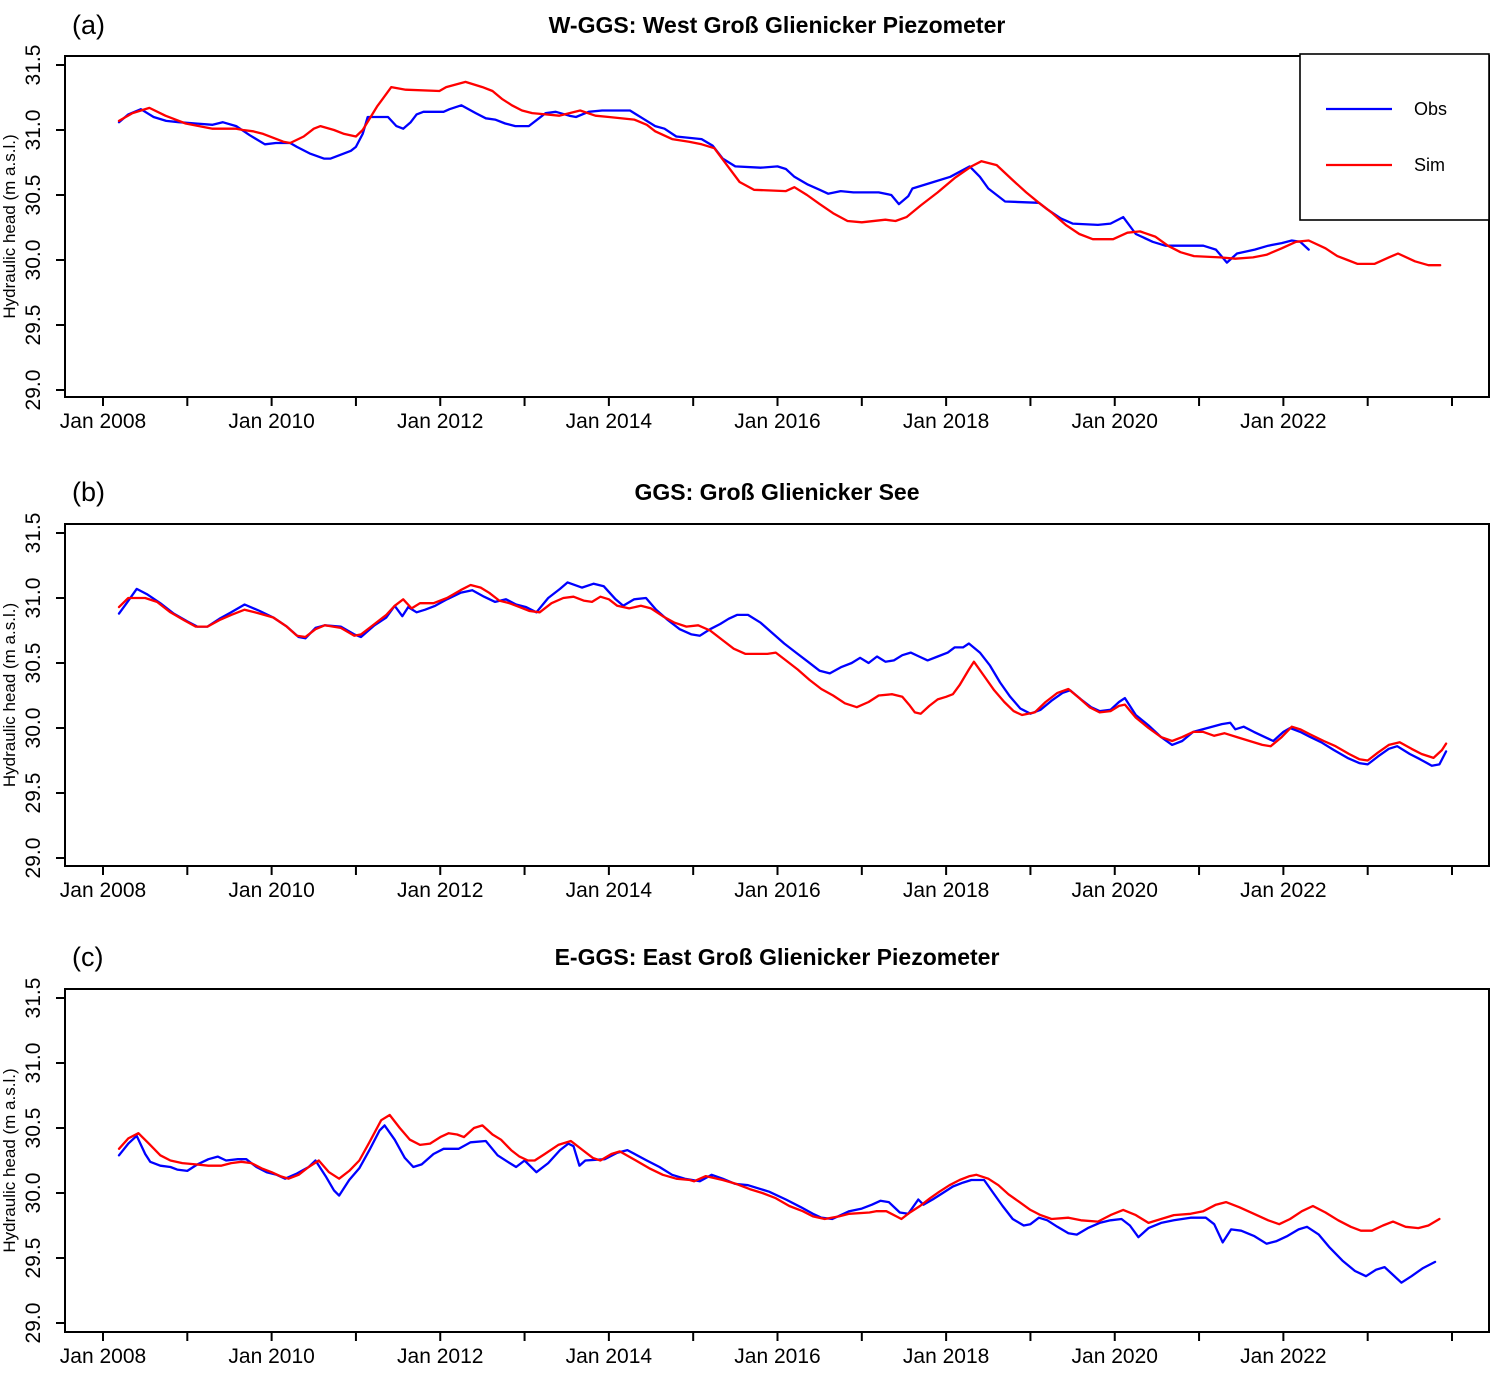 This screenshot has height=1376, width=1504. Describe the element at coordinates (1430, 109) in the screenshot. I see `legend-obs-label: Obs` at that location.